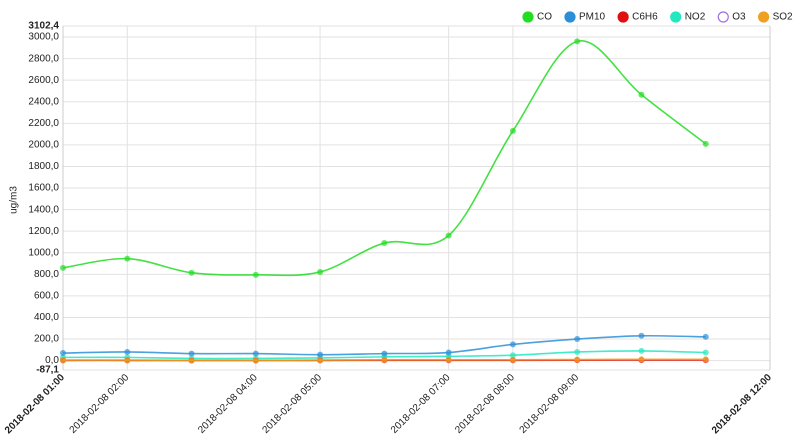 The image size is (800, 446). What do you see at coordinates (43, 145) in the screenshot?
I see `y-tick-label: 2000,0` at bounding box center [43, 145].